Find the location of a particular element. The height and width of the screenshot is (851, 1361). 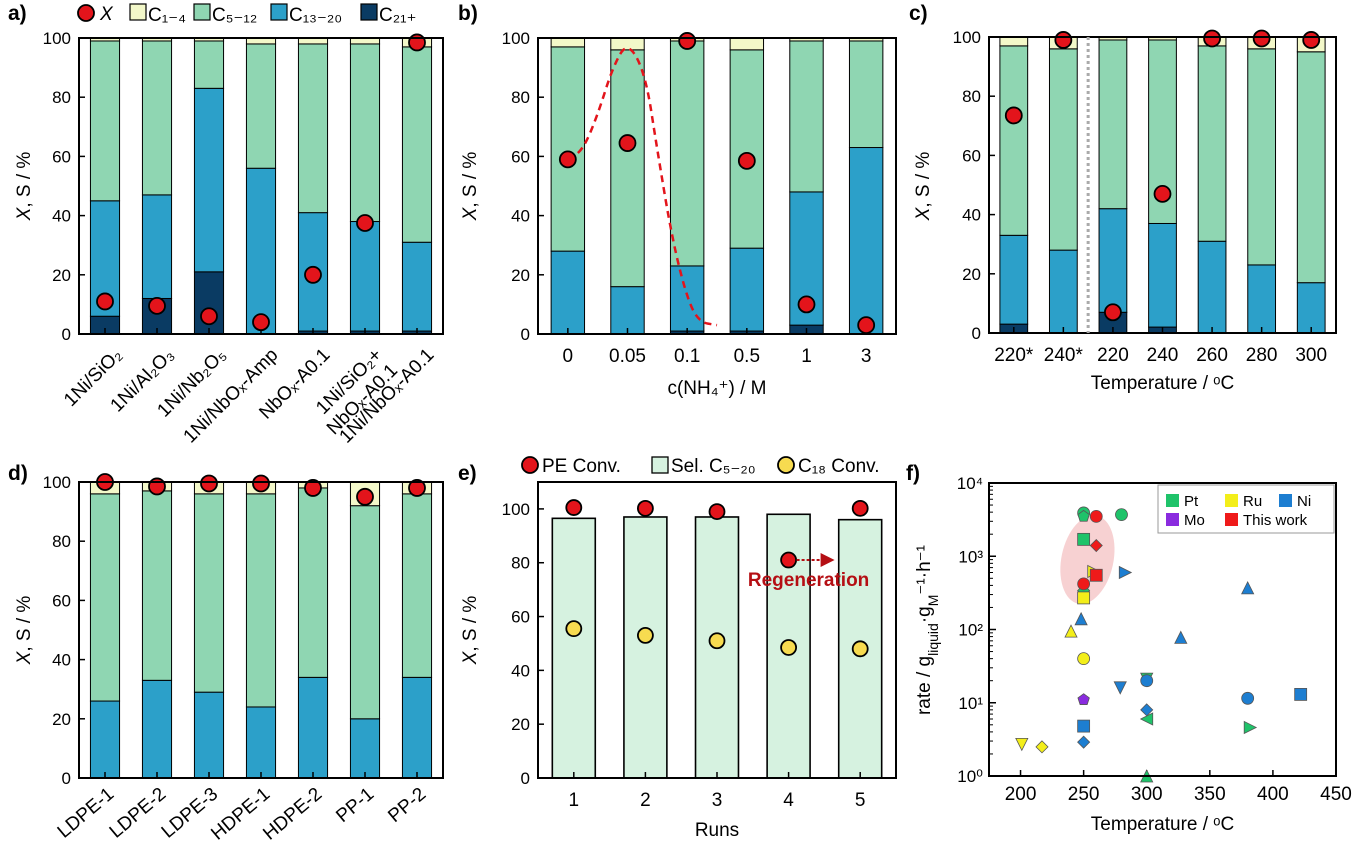

c-ytick-label-5: 100 is located at coordinates (967, 37).